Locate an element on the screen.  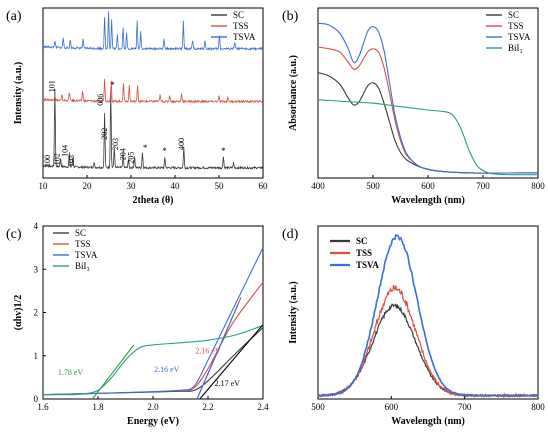
y-tick-label: 1 is located at coordinates (36, 356).